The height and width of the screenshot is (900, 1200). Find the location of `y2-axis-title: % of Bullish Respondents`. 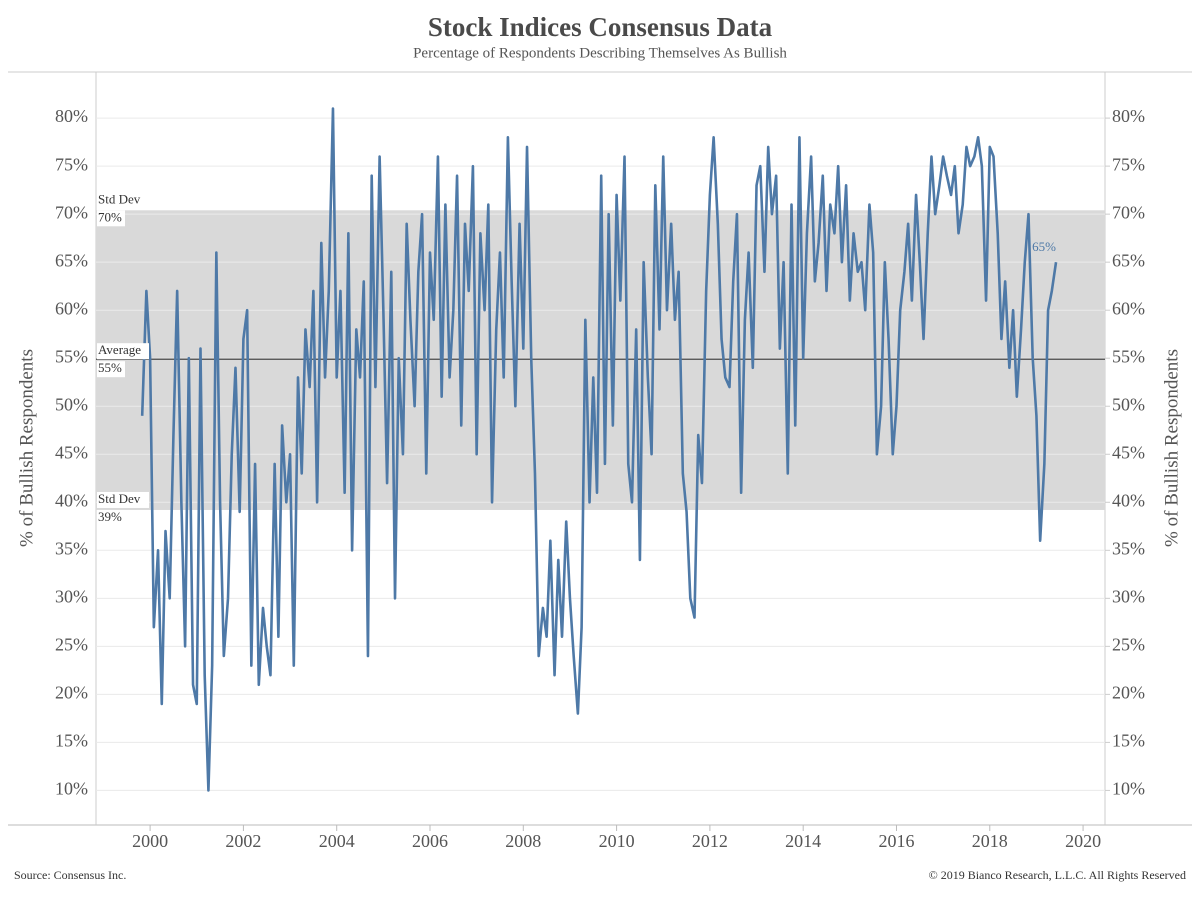

y2-axis-title: % of Bullish Respondents is located at coordinates (1171, 448).